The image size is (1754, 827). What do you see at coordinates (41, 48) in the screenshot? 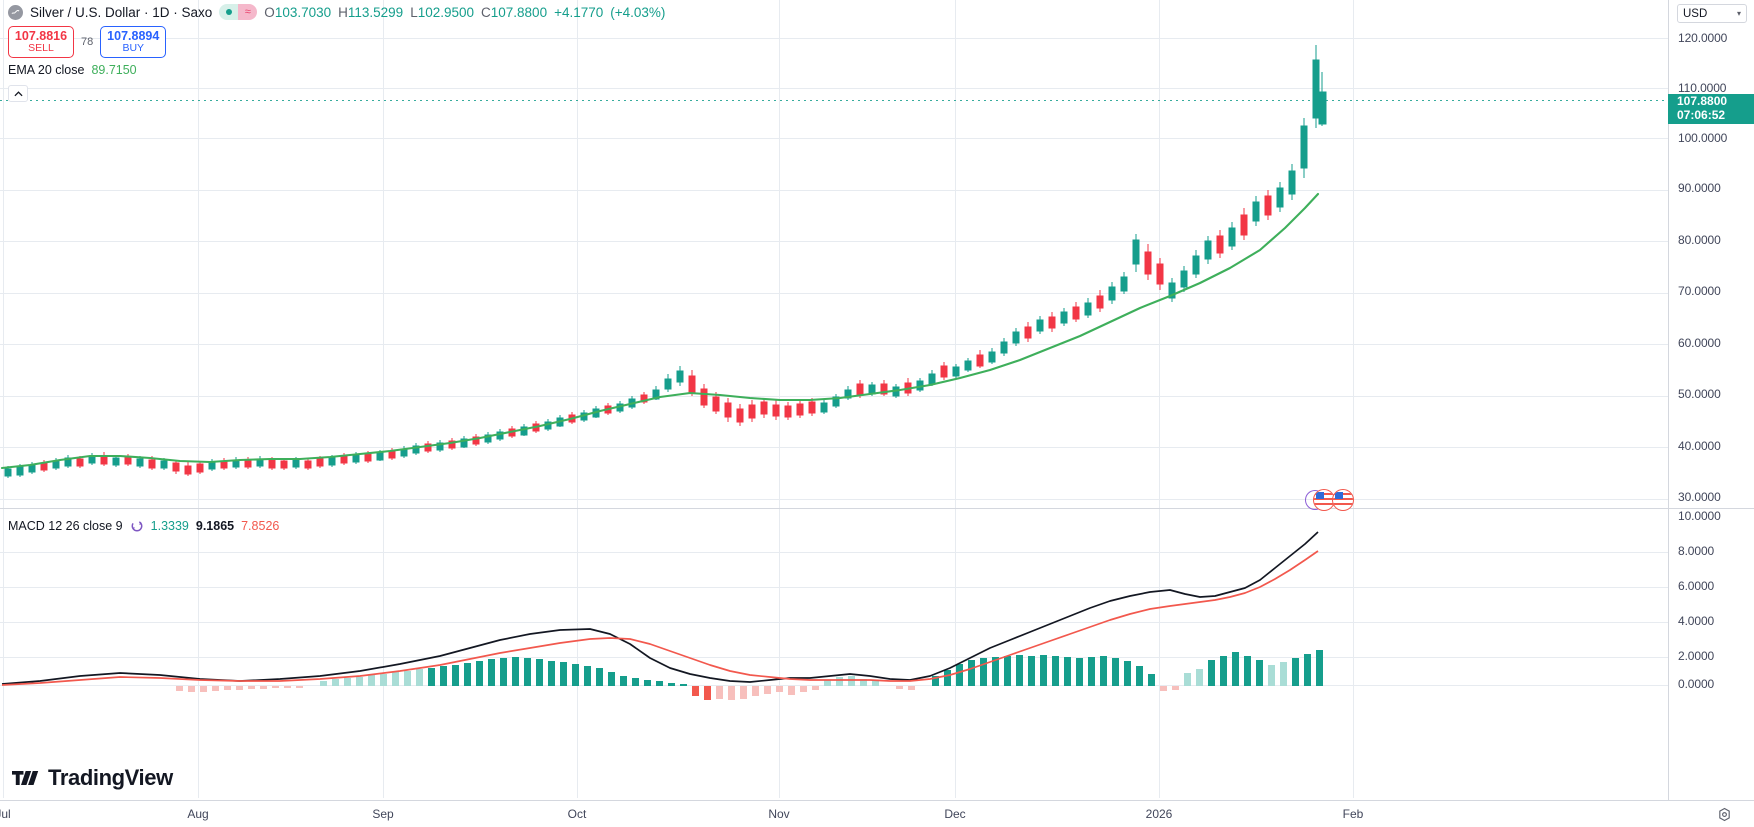
I see `sell-label: SELL` at bounding box center [41, 48].